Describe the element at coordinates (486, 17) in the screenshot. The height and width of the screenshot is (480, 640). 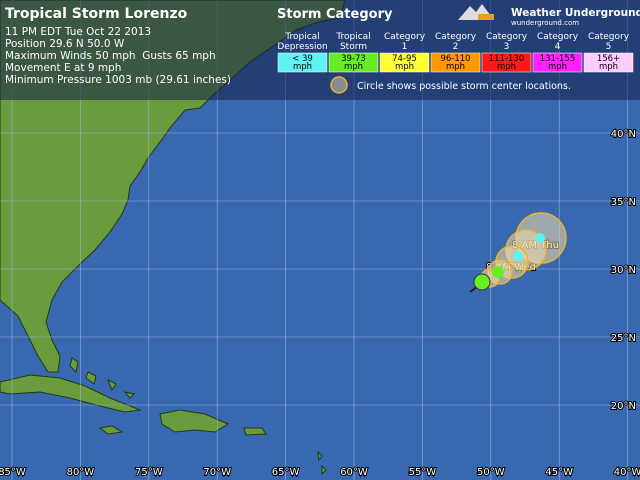
I see `logo-icon` at that location.